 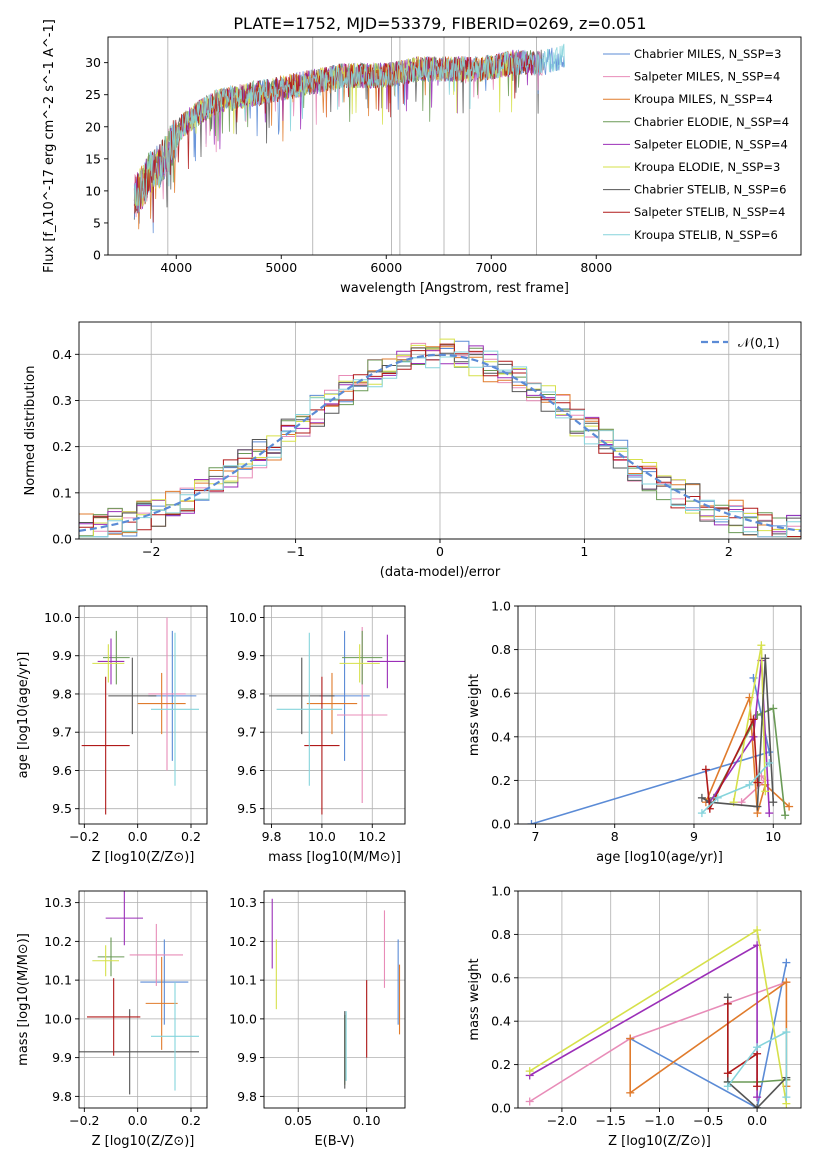 I want to click on x-tick-label: 10, so click(x=773, y=836).